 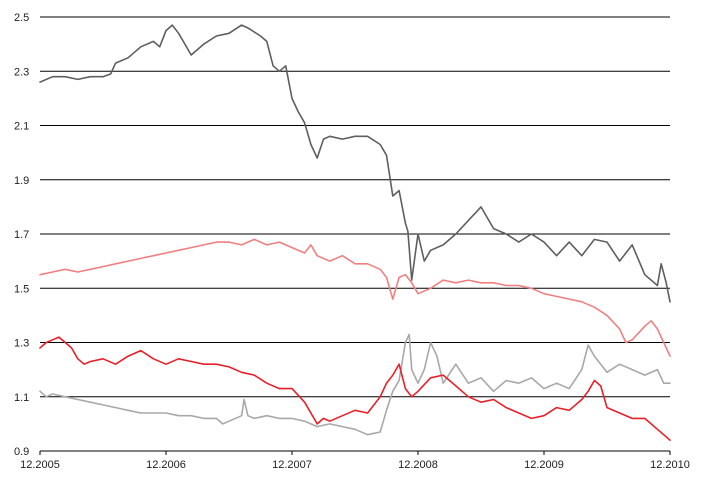 What do you see at coordinates (166, 465) in the screenshot?
I see `x-tick-label: 12.2006` at bounding box center [166, 465].